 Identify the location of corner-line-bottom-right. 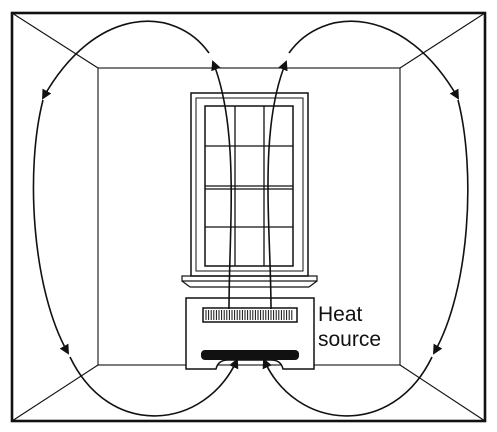
(442, 393).